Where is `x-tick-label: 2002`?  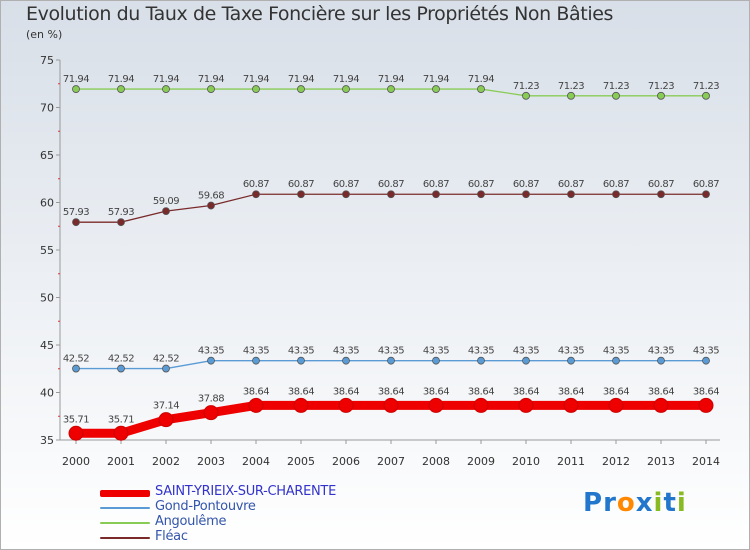 x-tick-label: 2002 is located at coordinates (166, 461).